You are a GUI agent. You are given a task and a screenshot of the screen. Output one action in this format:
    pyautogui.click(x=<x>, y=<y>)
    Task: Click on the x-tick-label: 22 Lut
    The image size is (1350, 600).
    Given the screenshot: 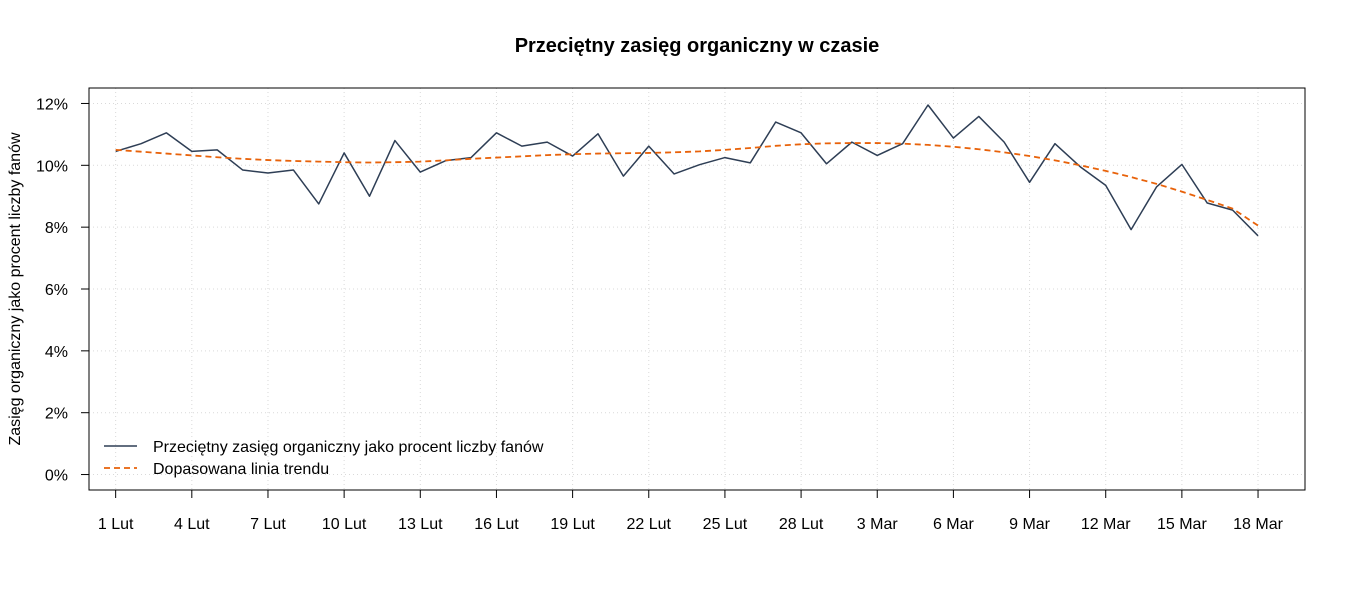 What is the action you would take?
    pyautogui.click(x=649, y=524)
    